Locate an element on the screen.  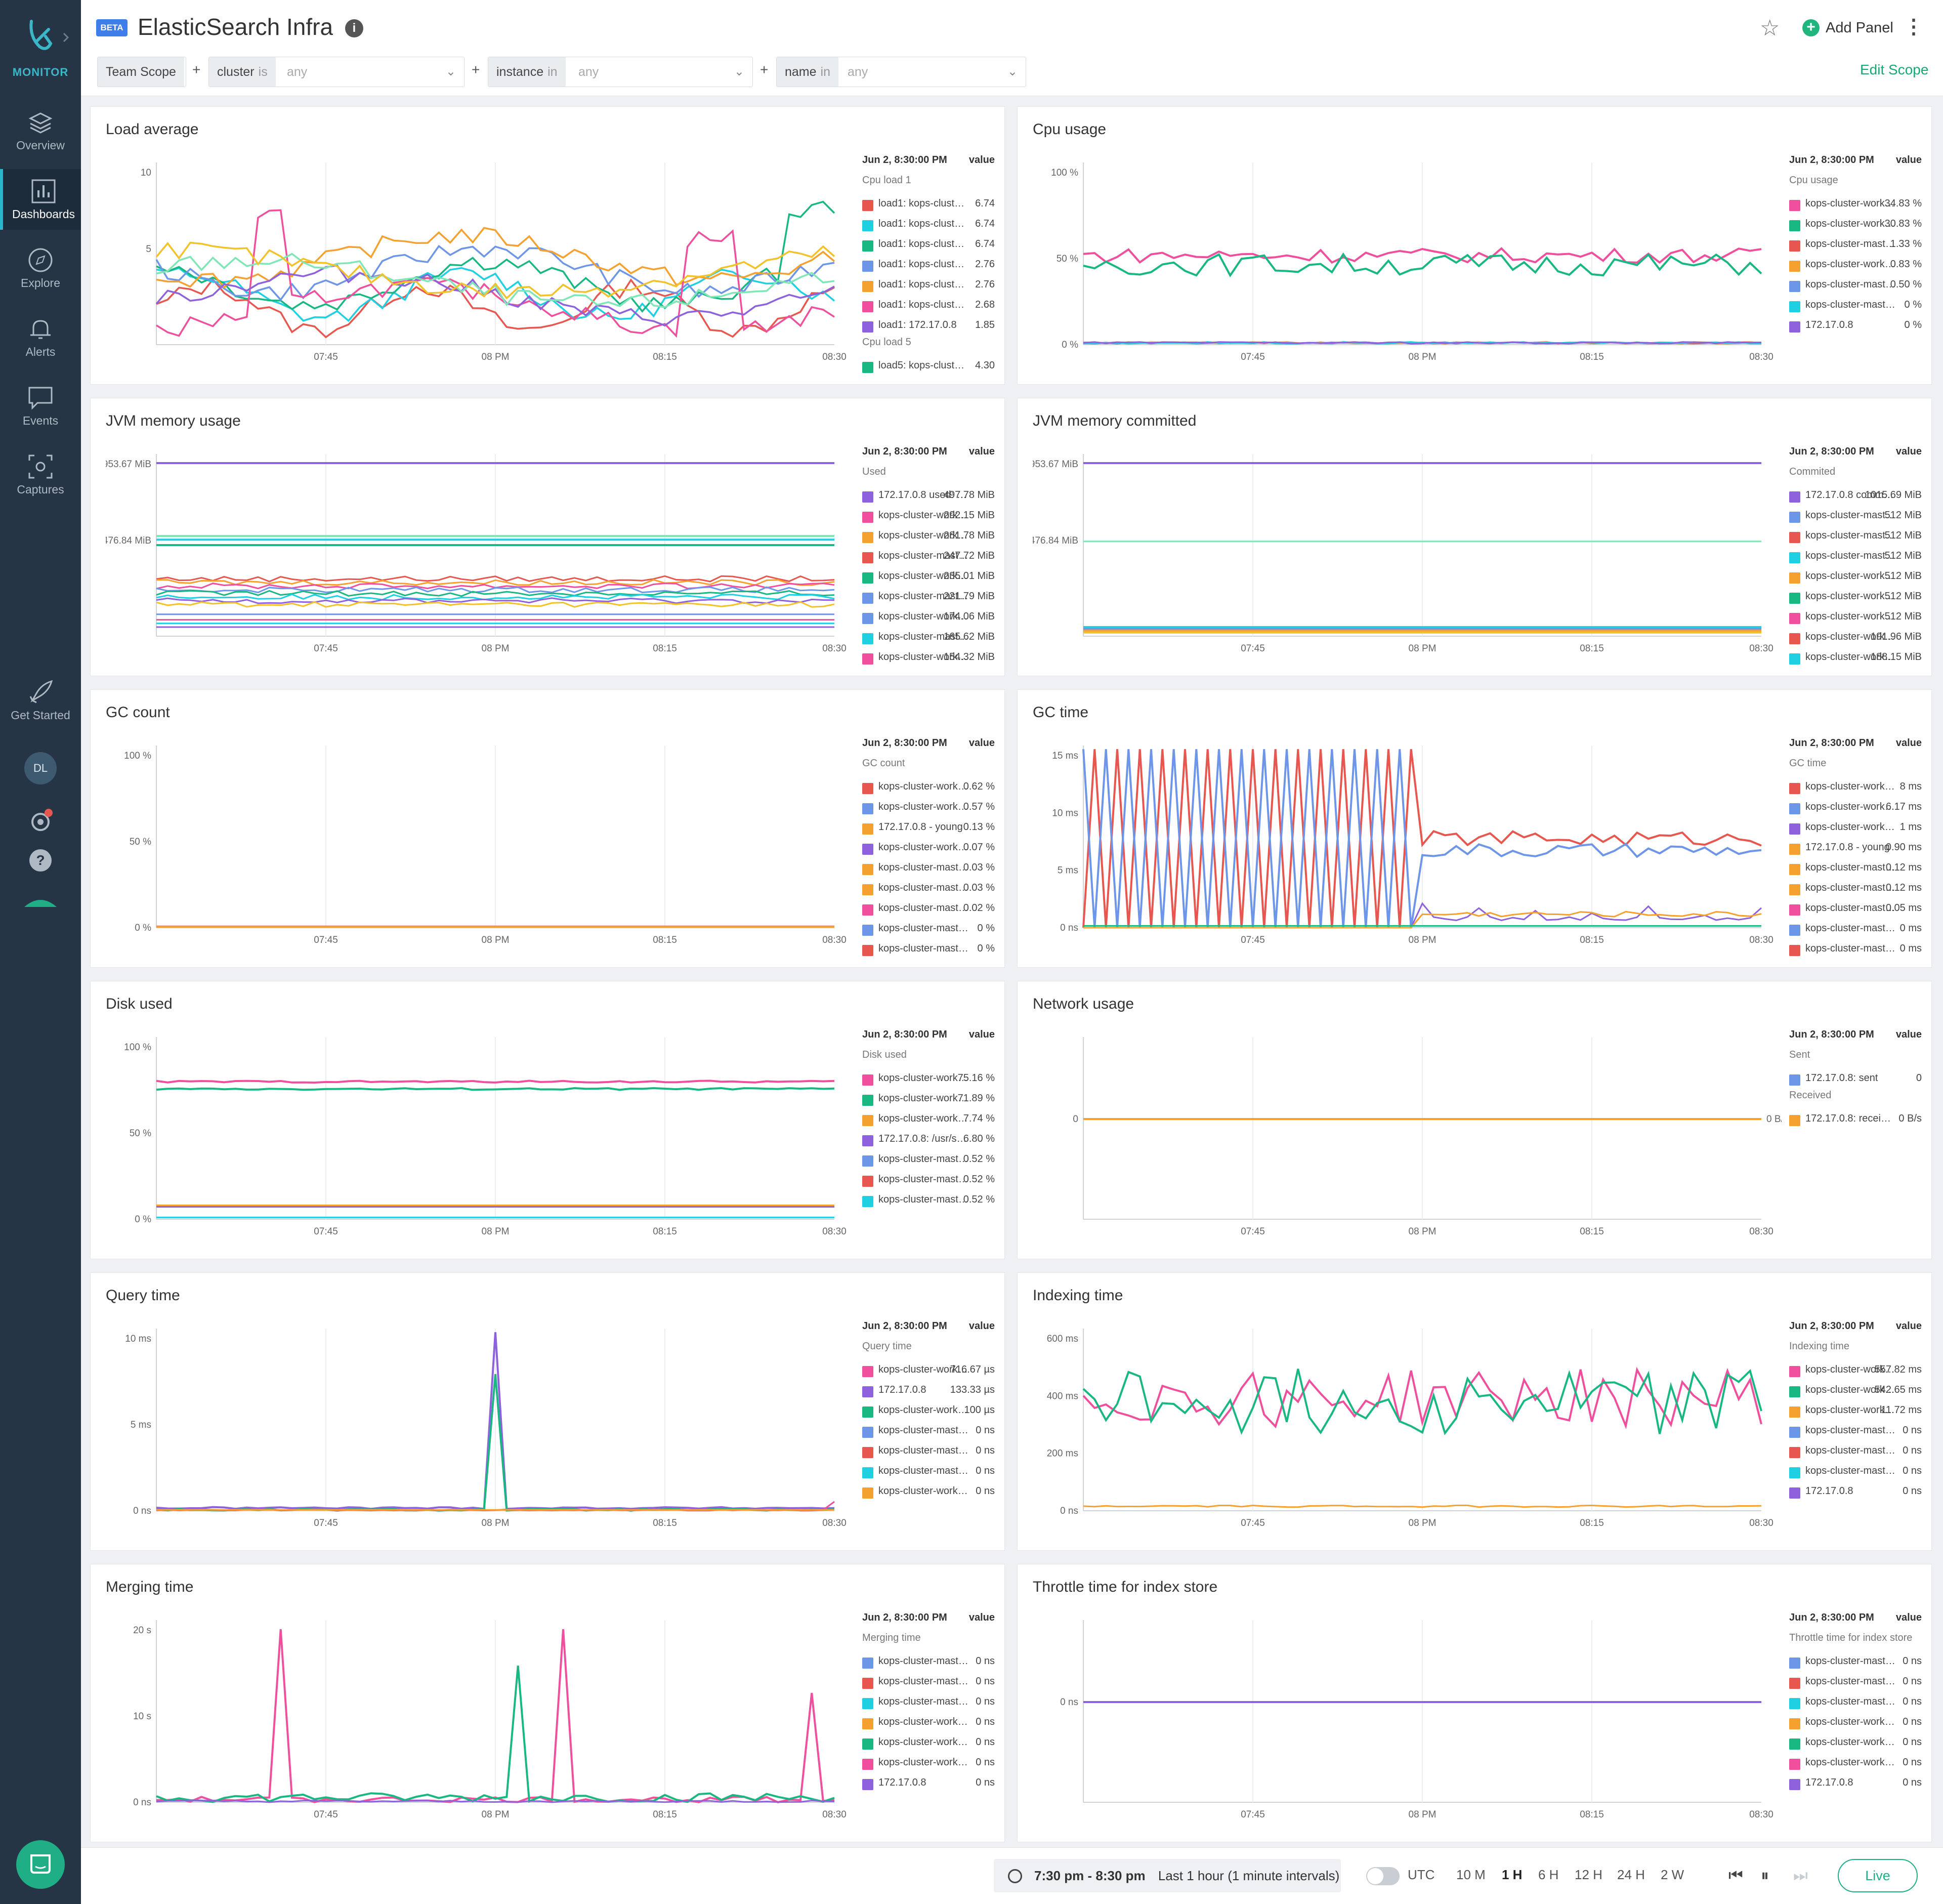
skip-back-icon: ⏮ is located at coordinates (1735, 1875).